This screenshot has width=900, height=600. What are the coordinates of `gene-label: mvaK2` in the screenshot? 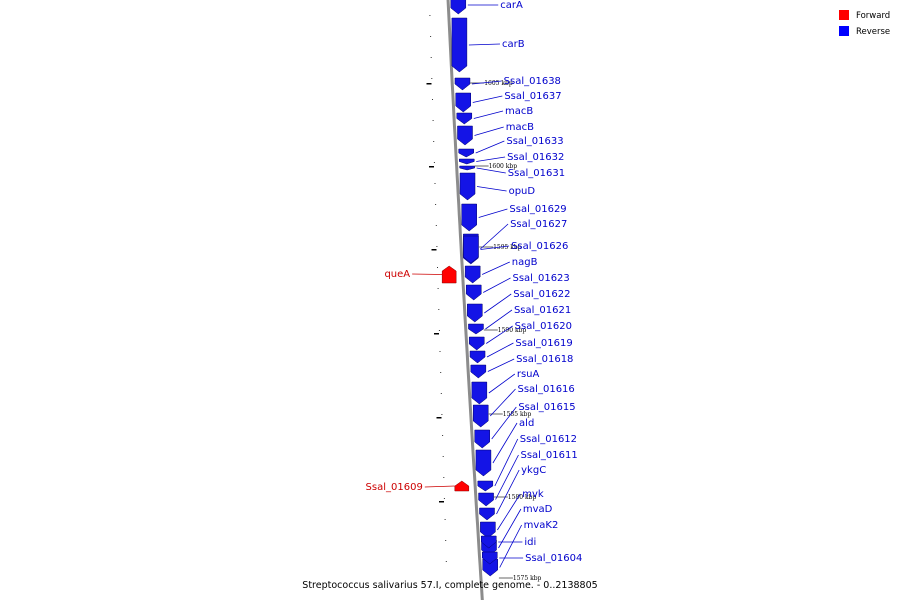 It's located at (541, 525).